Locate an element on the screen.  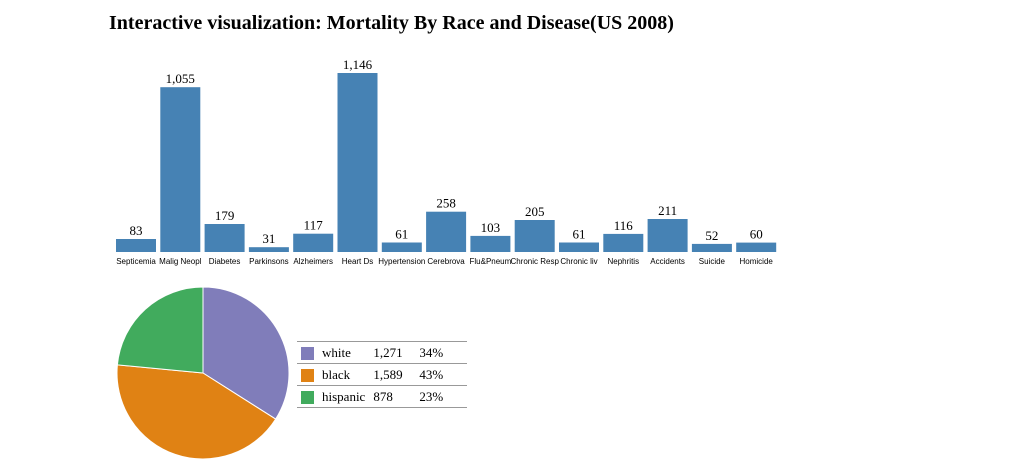
bar-value-label: 179 is located at coordinates (225, 215).